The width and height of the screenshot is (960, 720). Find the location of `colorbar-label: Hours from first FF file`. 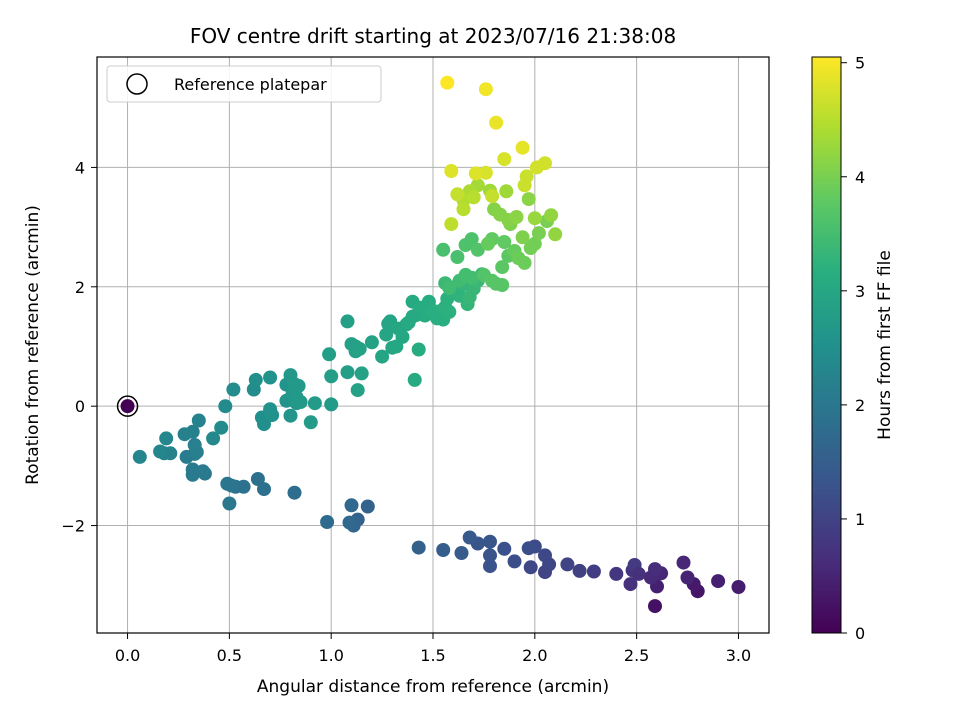

colorbar-label: Hours from first FF file is located at coordinates (885, 345).